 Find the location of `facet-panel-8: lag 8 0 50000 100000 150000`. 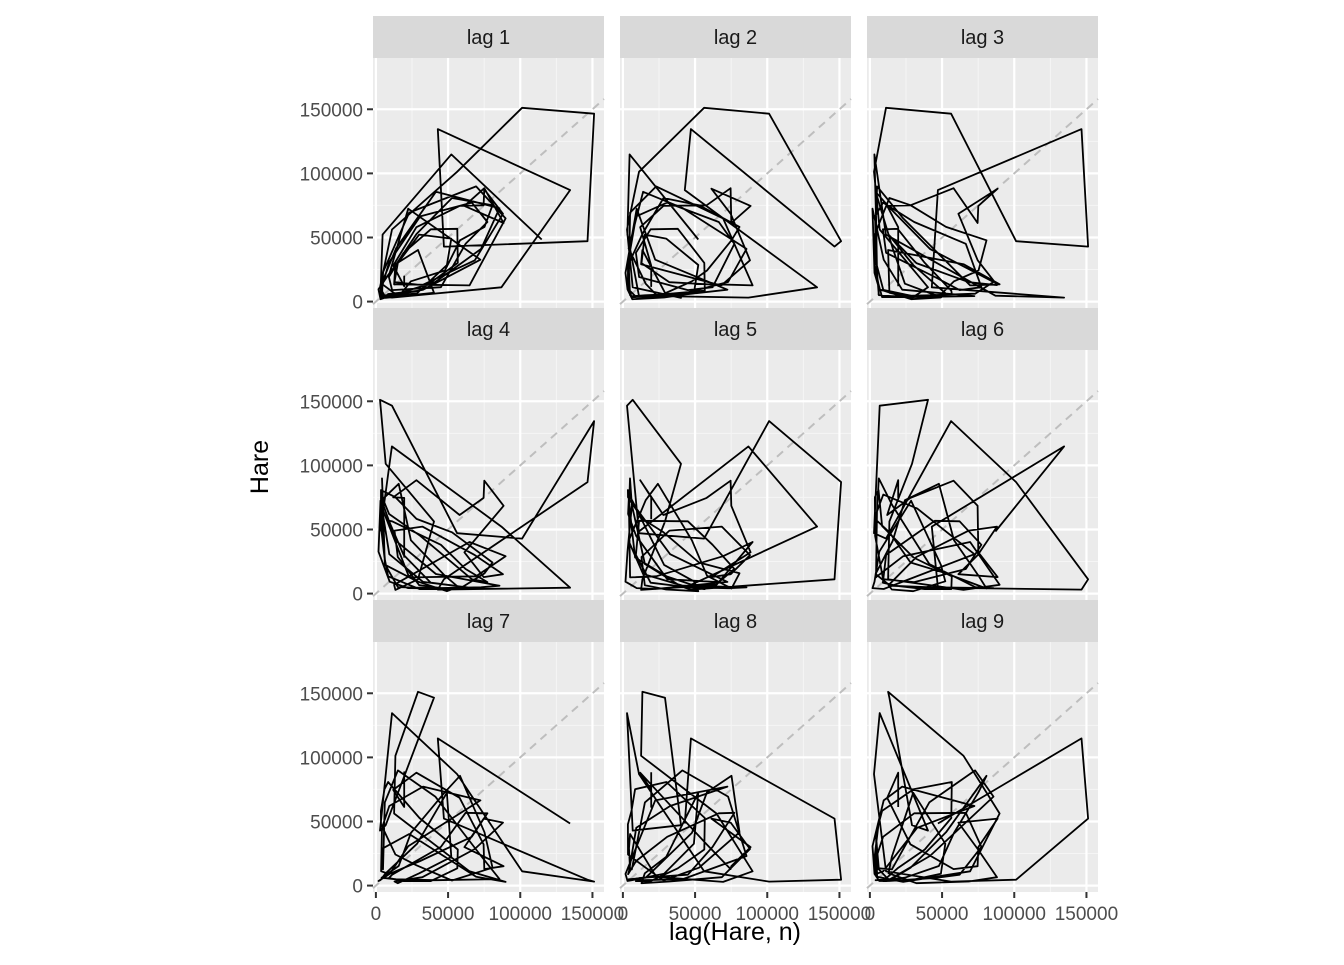

facet-panel-8: lag 8 0 50000 100000 150000 is located at coordinates (744, 762).